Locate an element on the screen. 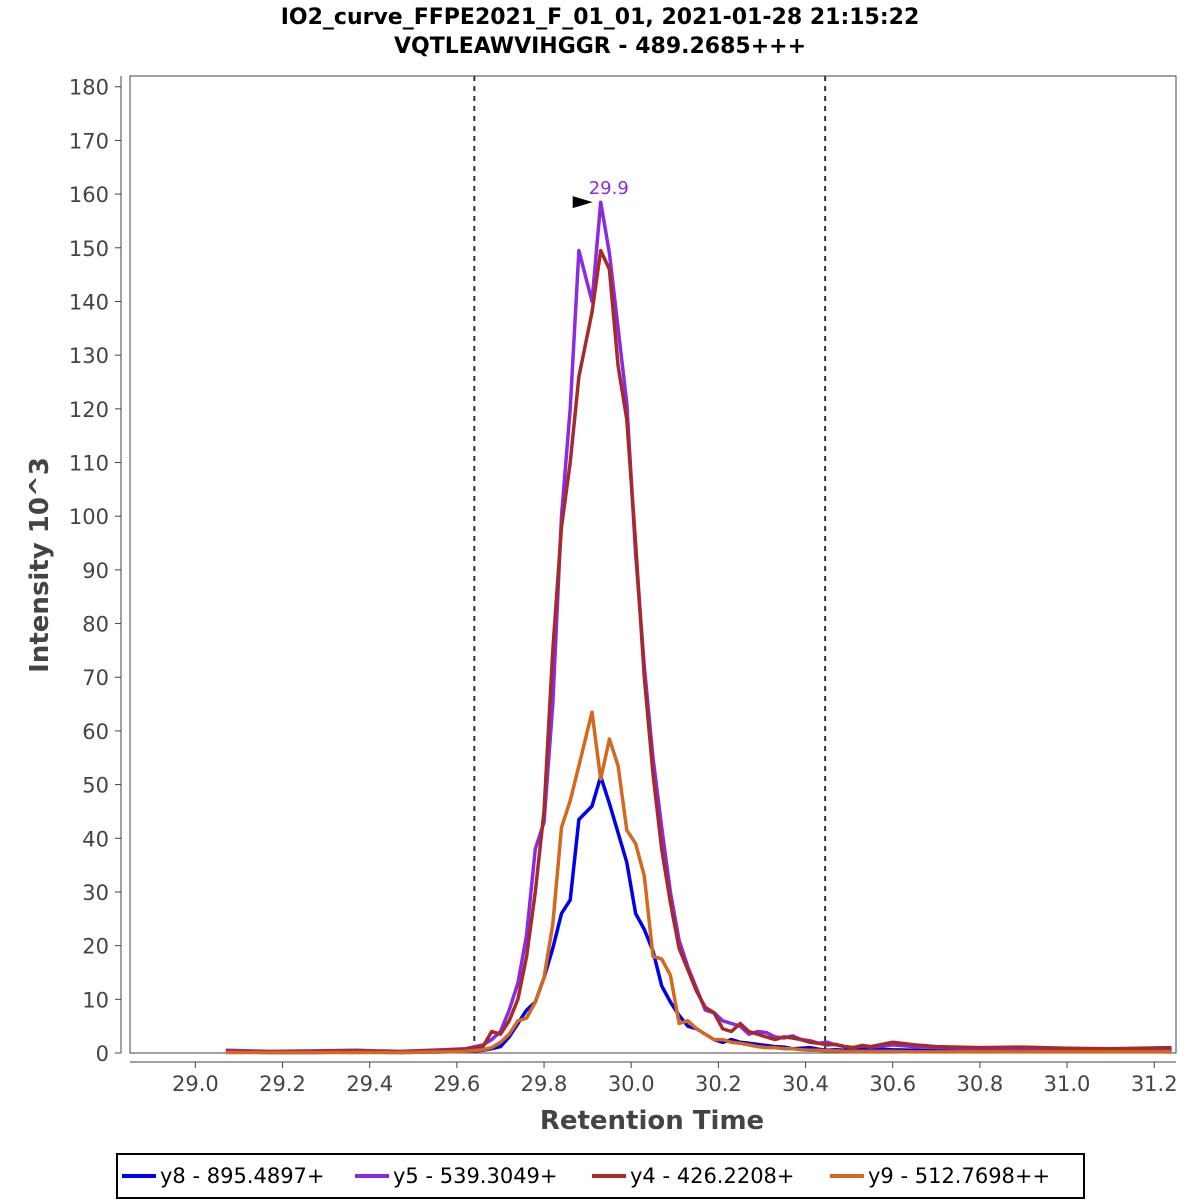 The width and height of the screenshot is (1200, 1200). x-tick-label: 29.4 is located at coordinates (369, 1084).